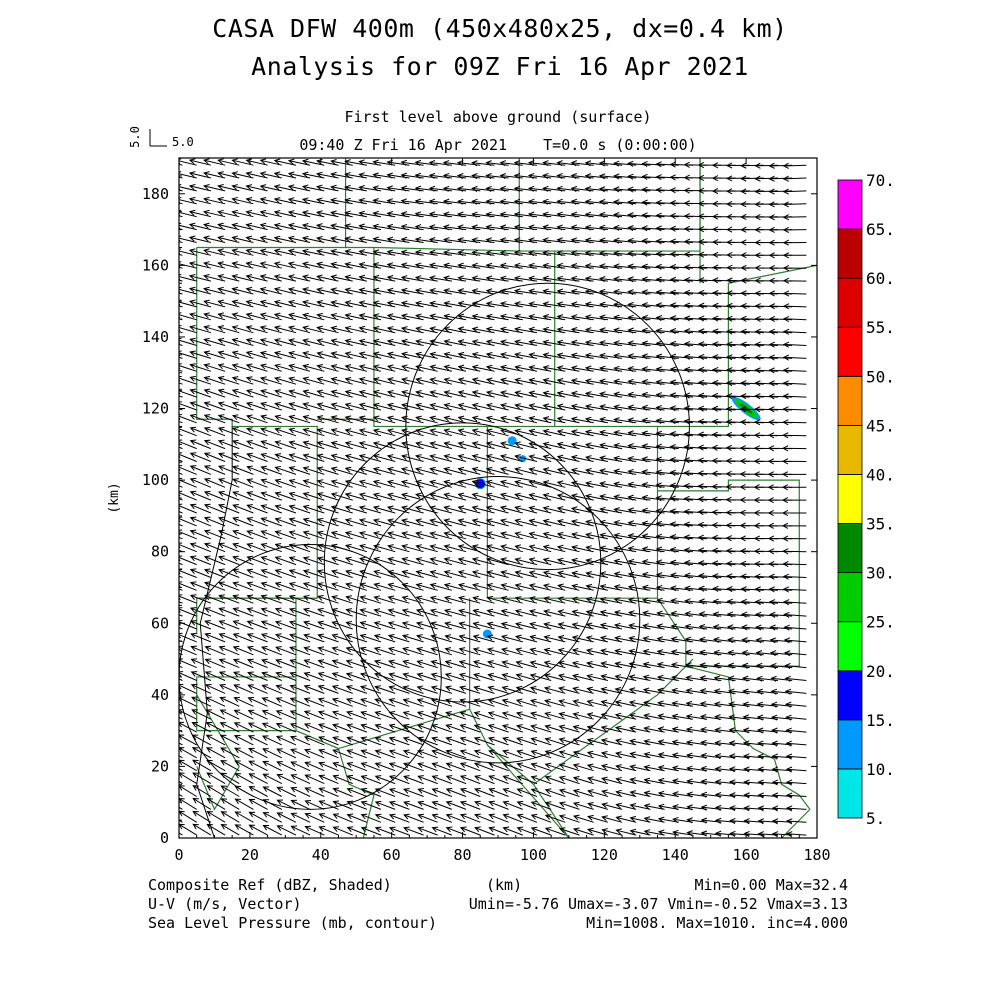  Describe the element at coordinates (272, 753) in the screenshot. I see `wind-vector-2077` at that location.